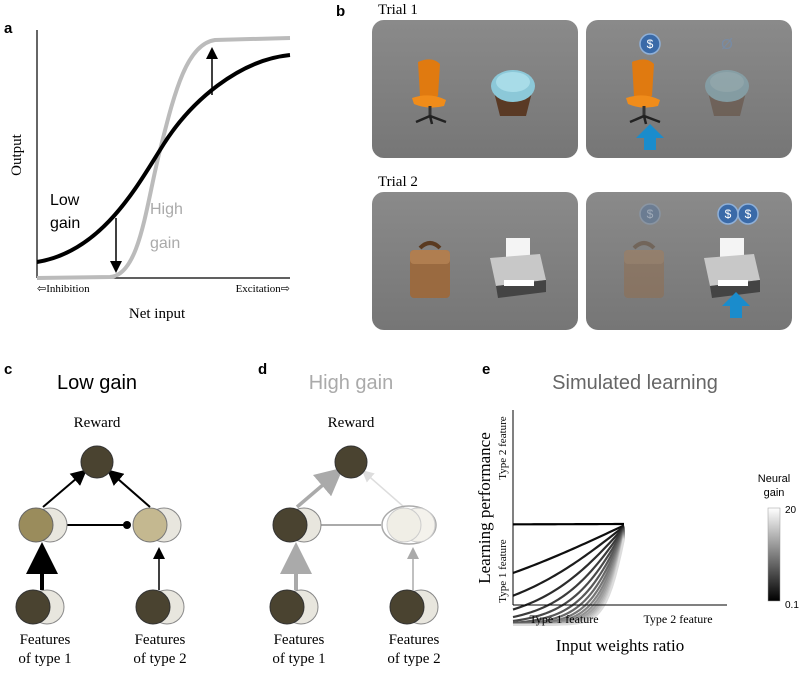 This screenshot has width=800, height=679. Describe the element at coordinates (157, 314) in the screenshot. I see `x-label: Net input` at that location.